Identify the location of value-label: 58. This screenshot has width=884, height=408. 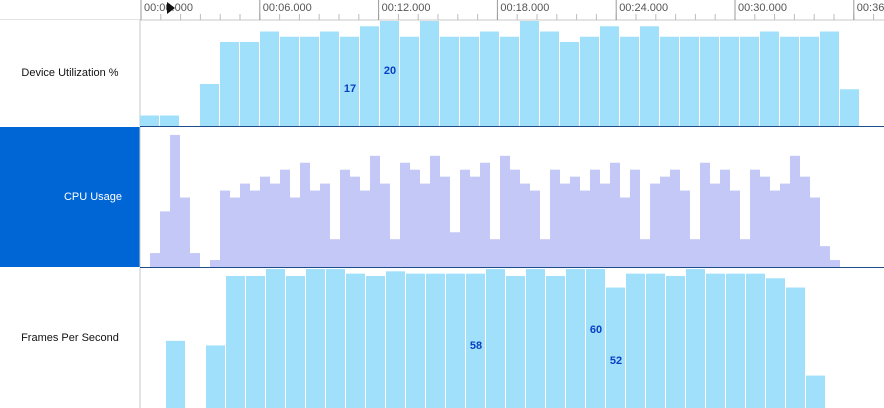
(476, 346).